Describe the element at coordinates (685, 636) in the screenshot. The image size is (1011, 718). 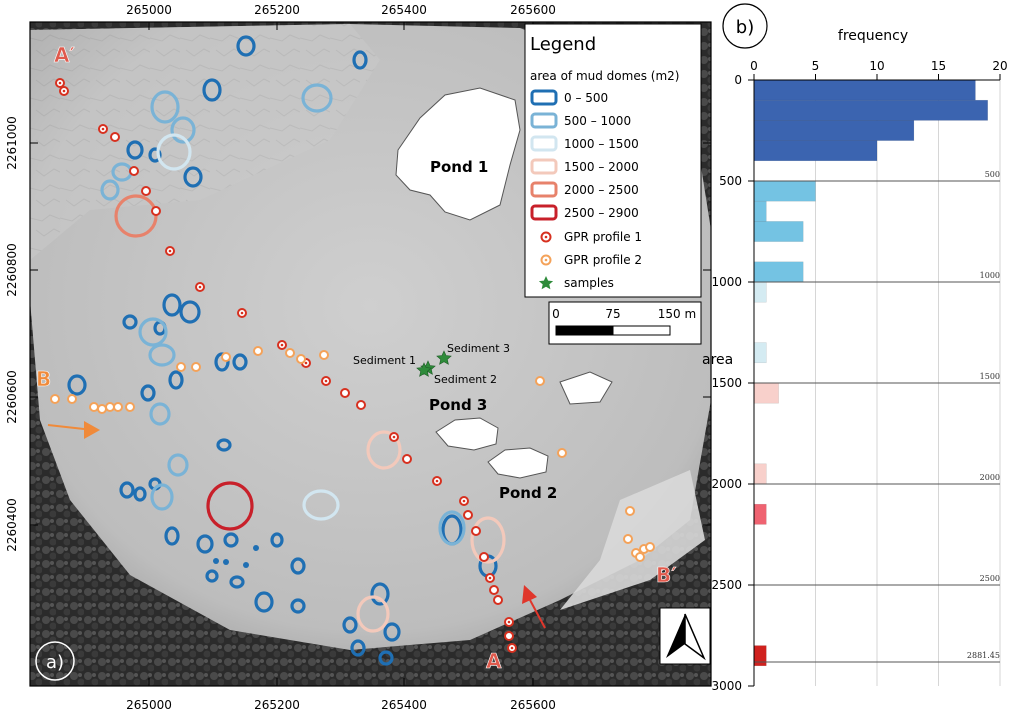
I see `north-arrow-icon` at that location.